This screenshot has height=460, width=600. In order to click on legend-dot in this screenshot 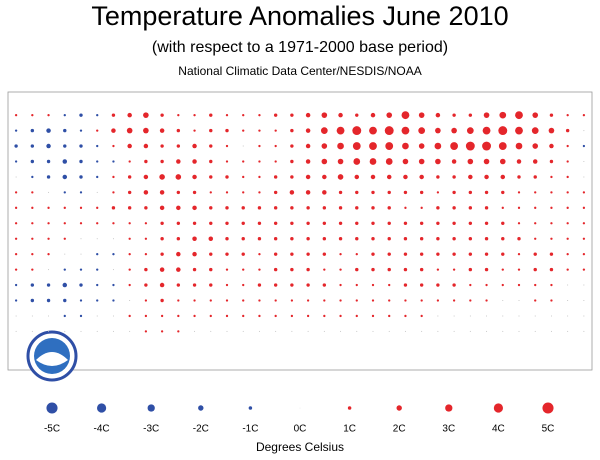, I will do `click(399, 408)`.